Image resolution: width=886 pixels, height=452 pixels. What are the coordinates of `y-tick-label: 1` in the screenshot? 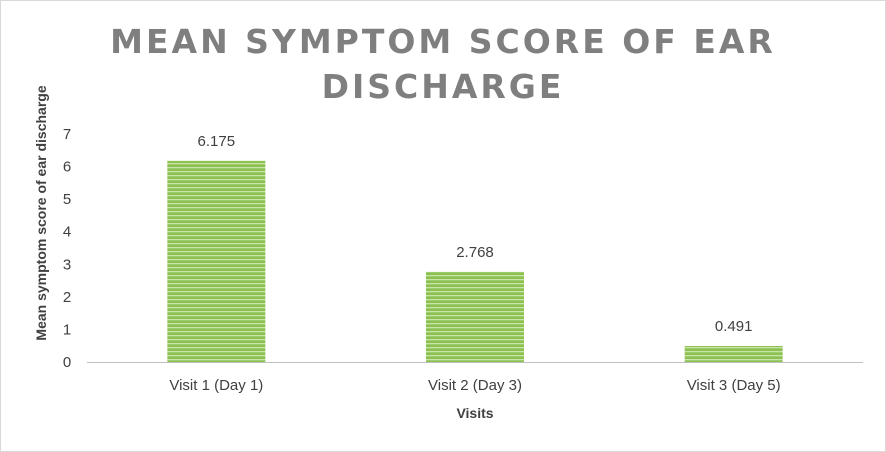 It's located at (67, 329).